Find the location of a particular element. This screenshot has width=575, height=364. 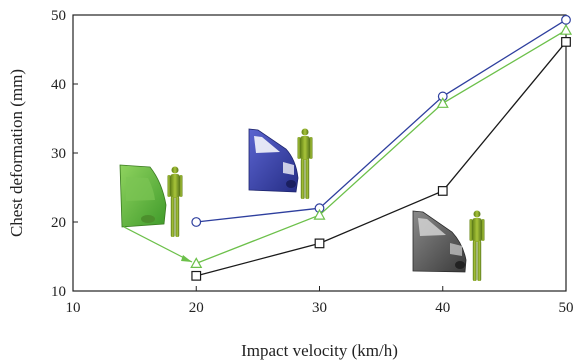

y-tick-label: 30 is located at coordinates (58, 154).